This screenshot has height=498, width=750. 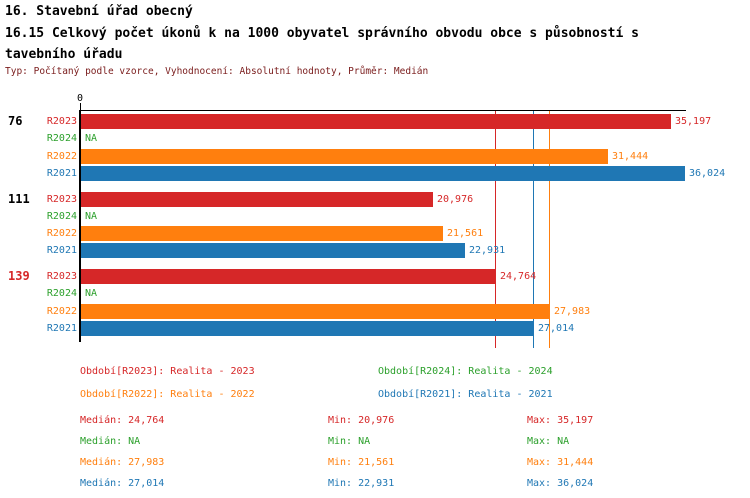 What do you see at coordinates (549, 229) in the screenshot?
I see `median-reference-line-R2022` at bounding box center [549, 229].